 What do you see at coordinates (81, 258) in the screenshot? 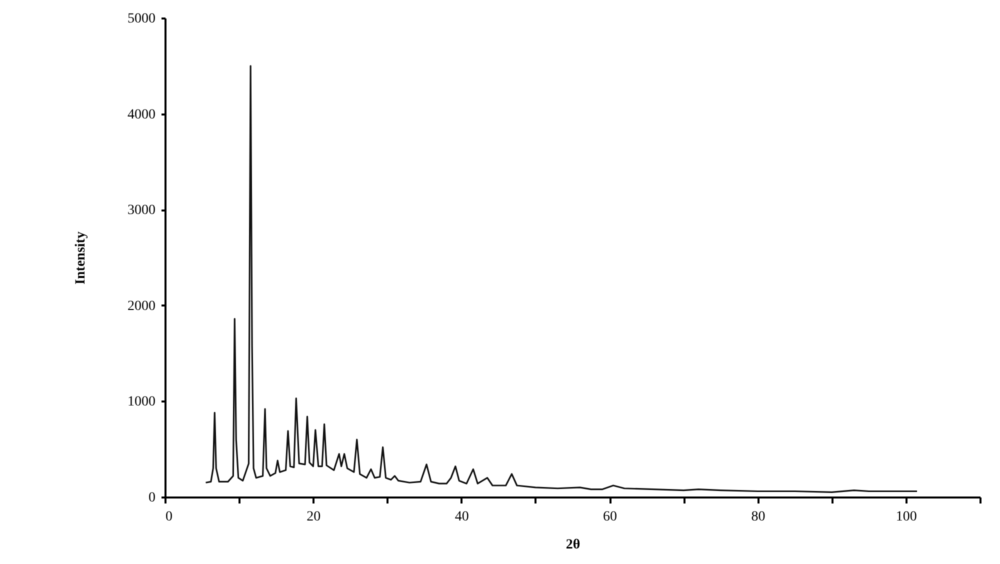
I see `y-axis-title: Intensity` at bounding box center [81, 258].